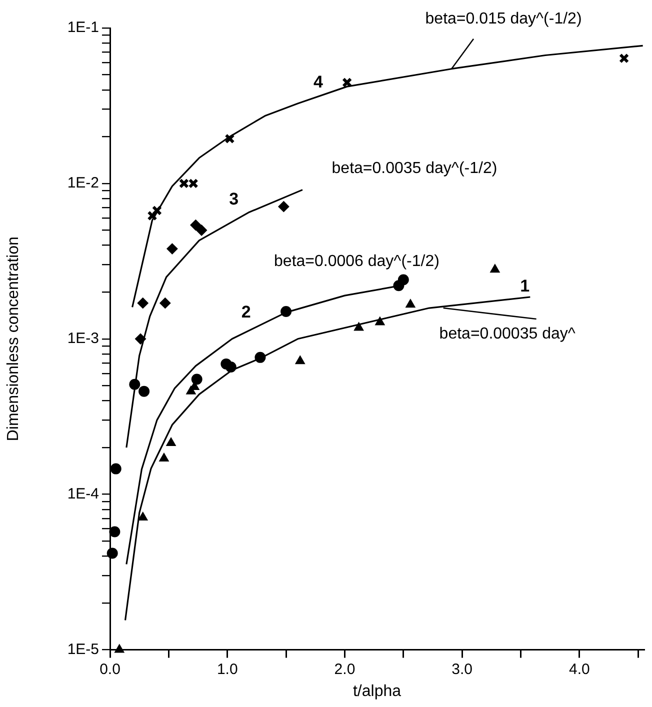 Image resolution: width=652 pixels, height=707 pixels. I want to click on y-tick-label: 1E-3, so click(83, 339).